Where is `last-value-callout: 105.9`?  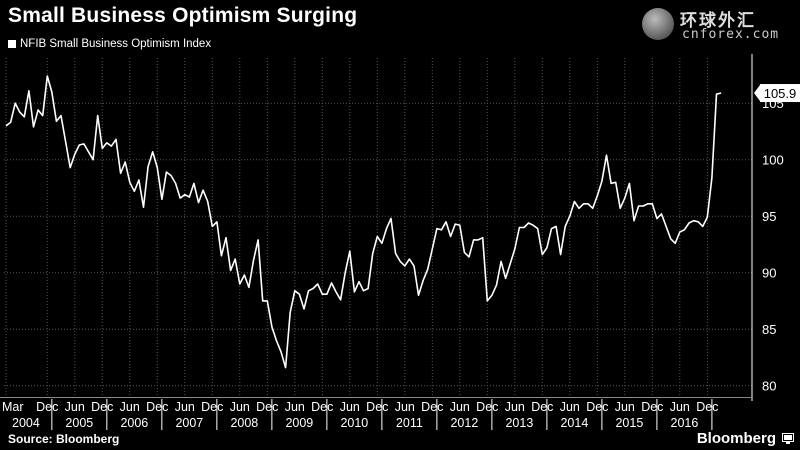
last-value-callout: 105.9 is located at coordinates (777, 93).